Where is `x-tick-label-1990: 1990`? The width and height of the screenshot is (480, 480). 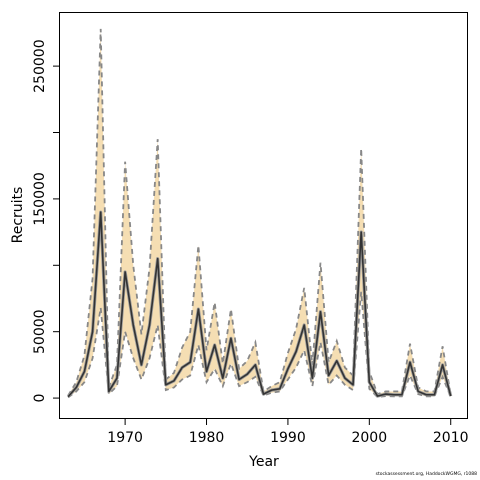
x-tick-label-1990: 1990 is located at coordinates (288, 438).